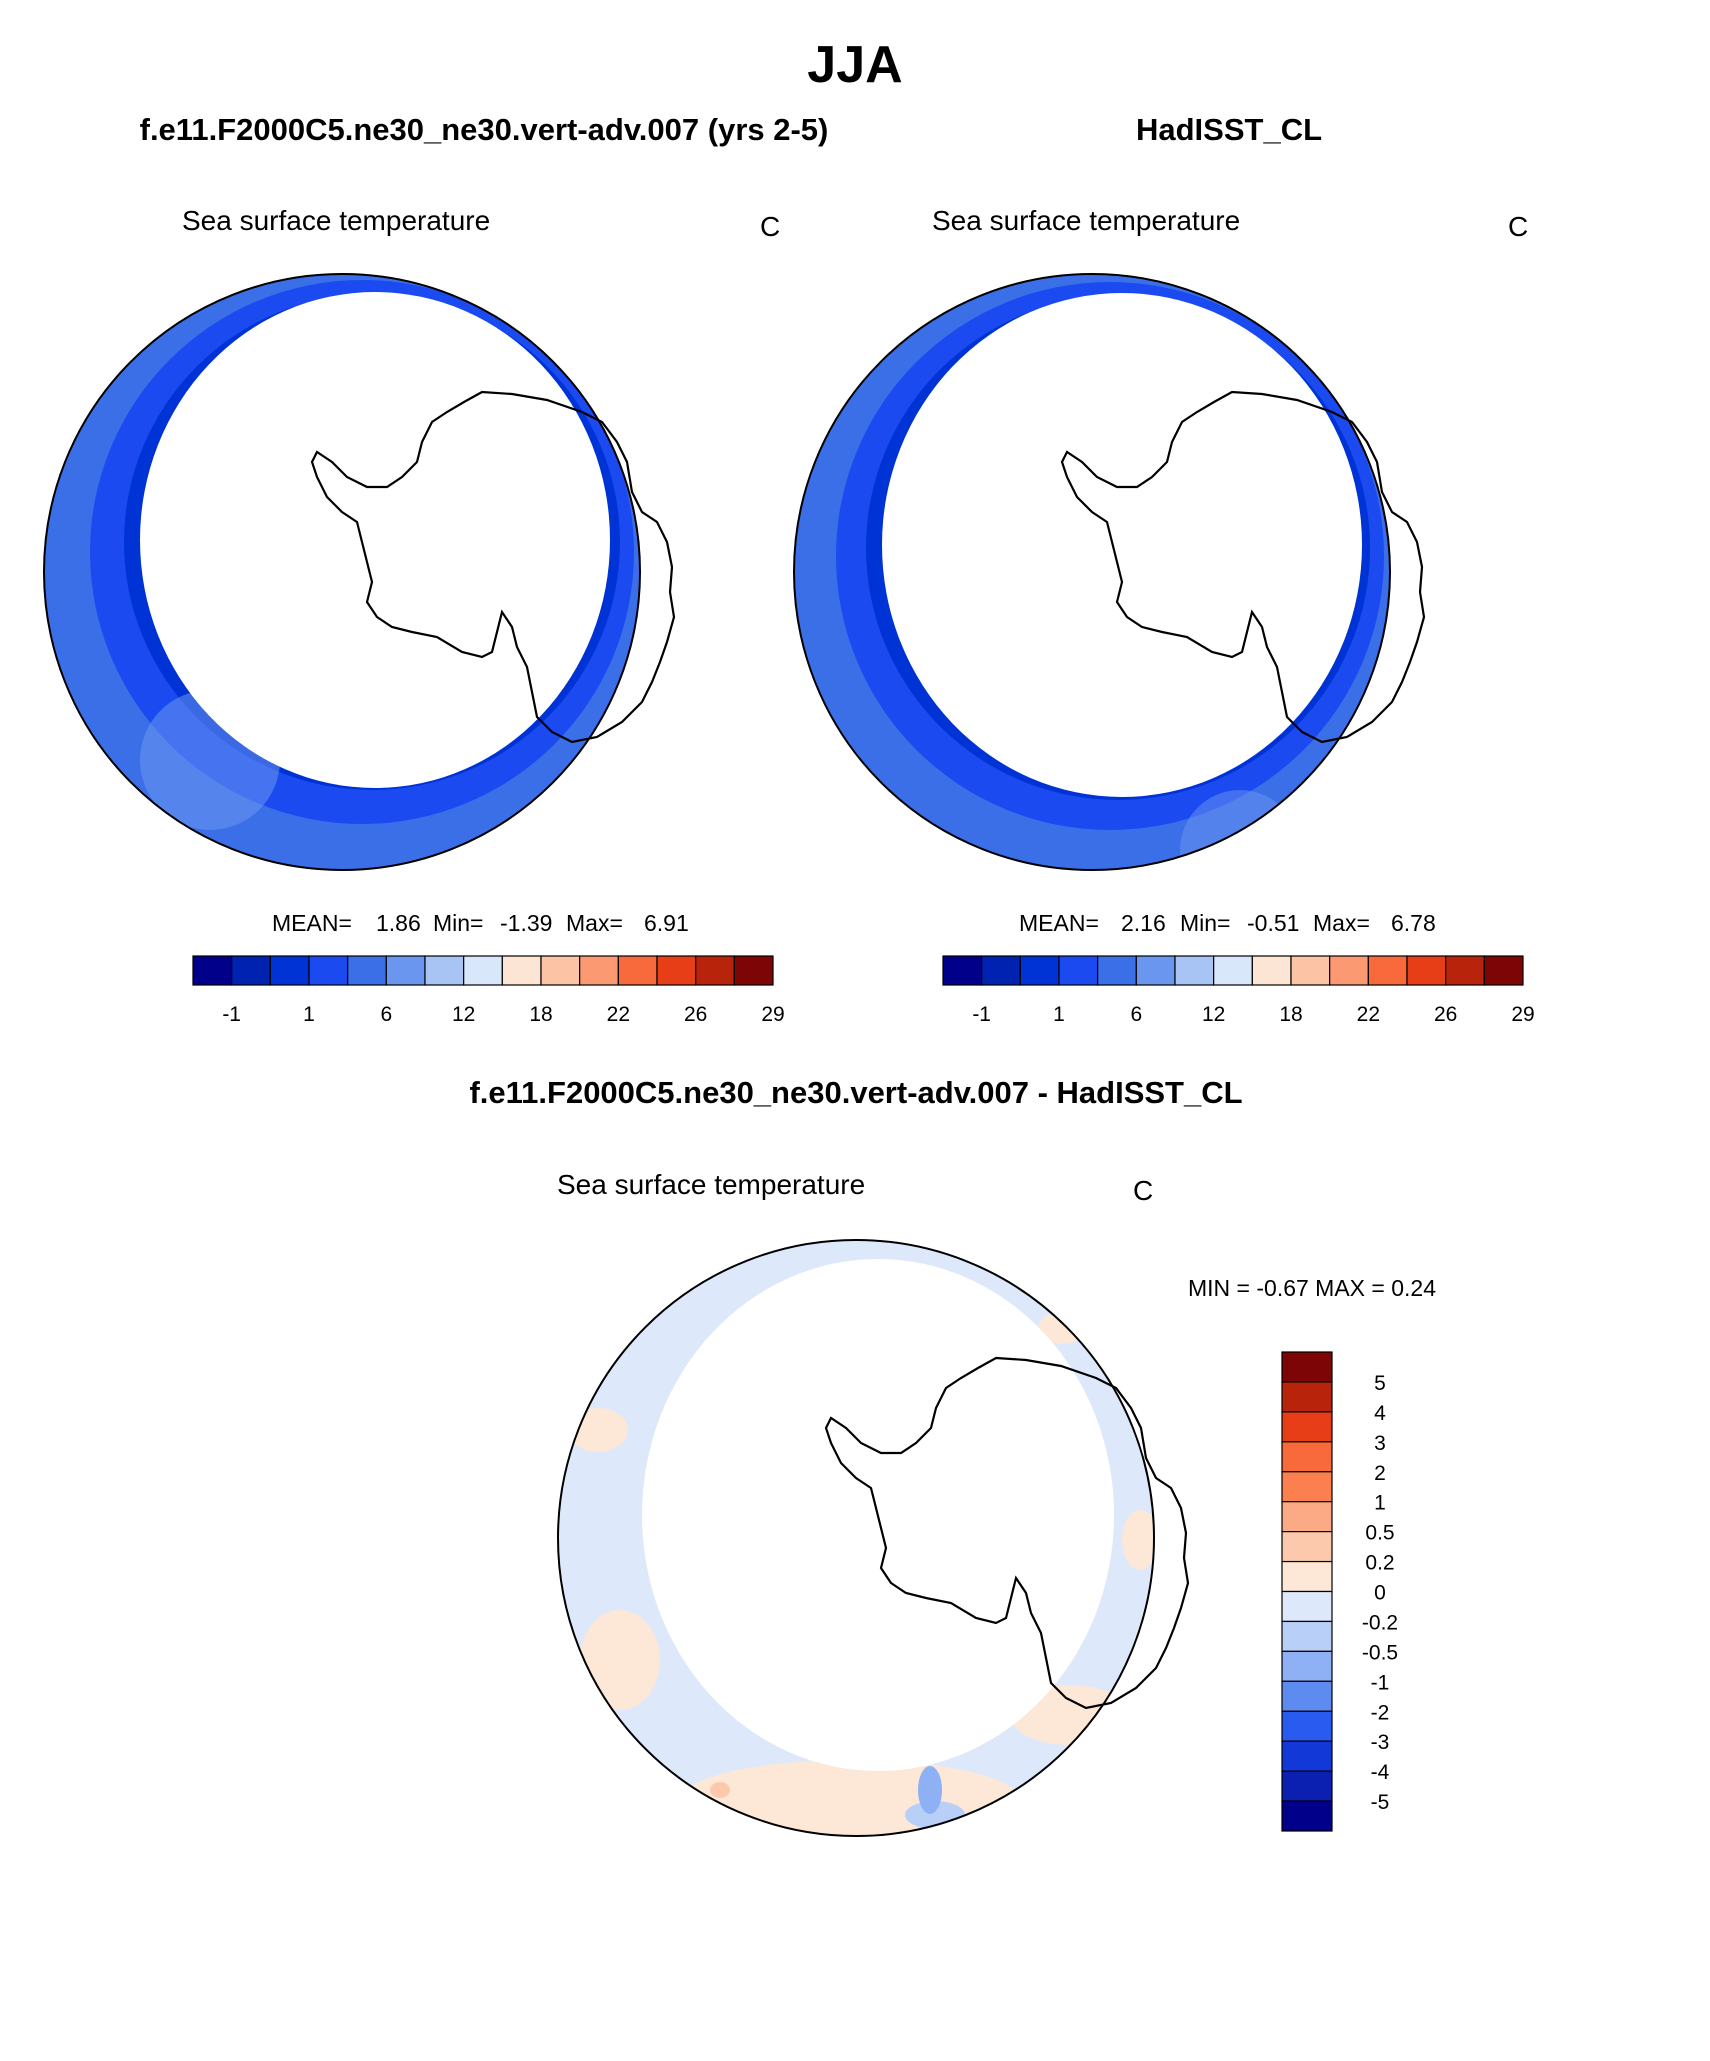  What do you see at coordinates (1273, 923) in the screenshot?
I see `stats-min-value: -0.51` at bounding box center [1273, 923].